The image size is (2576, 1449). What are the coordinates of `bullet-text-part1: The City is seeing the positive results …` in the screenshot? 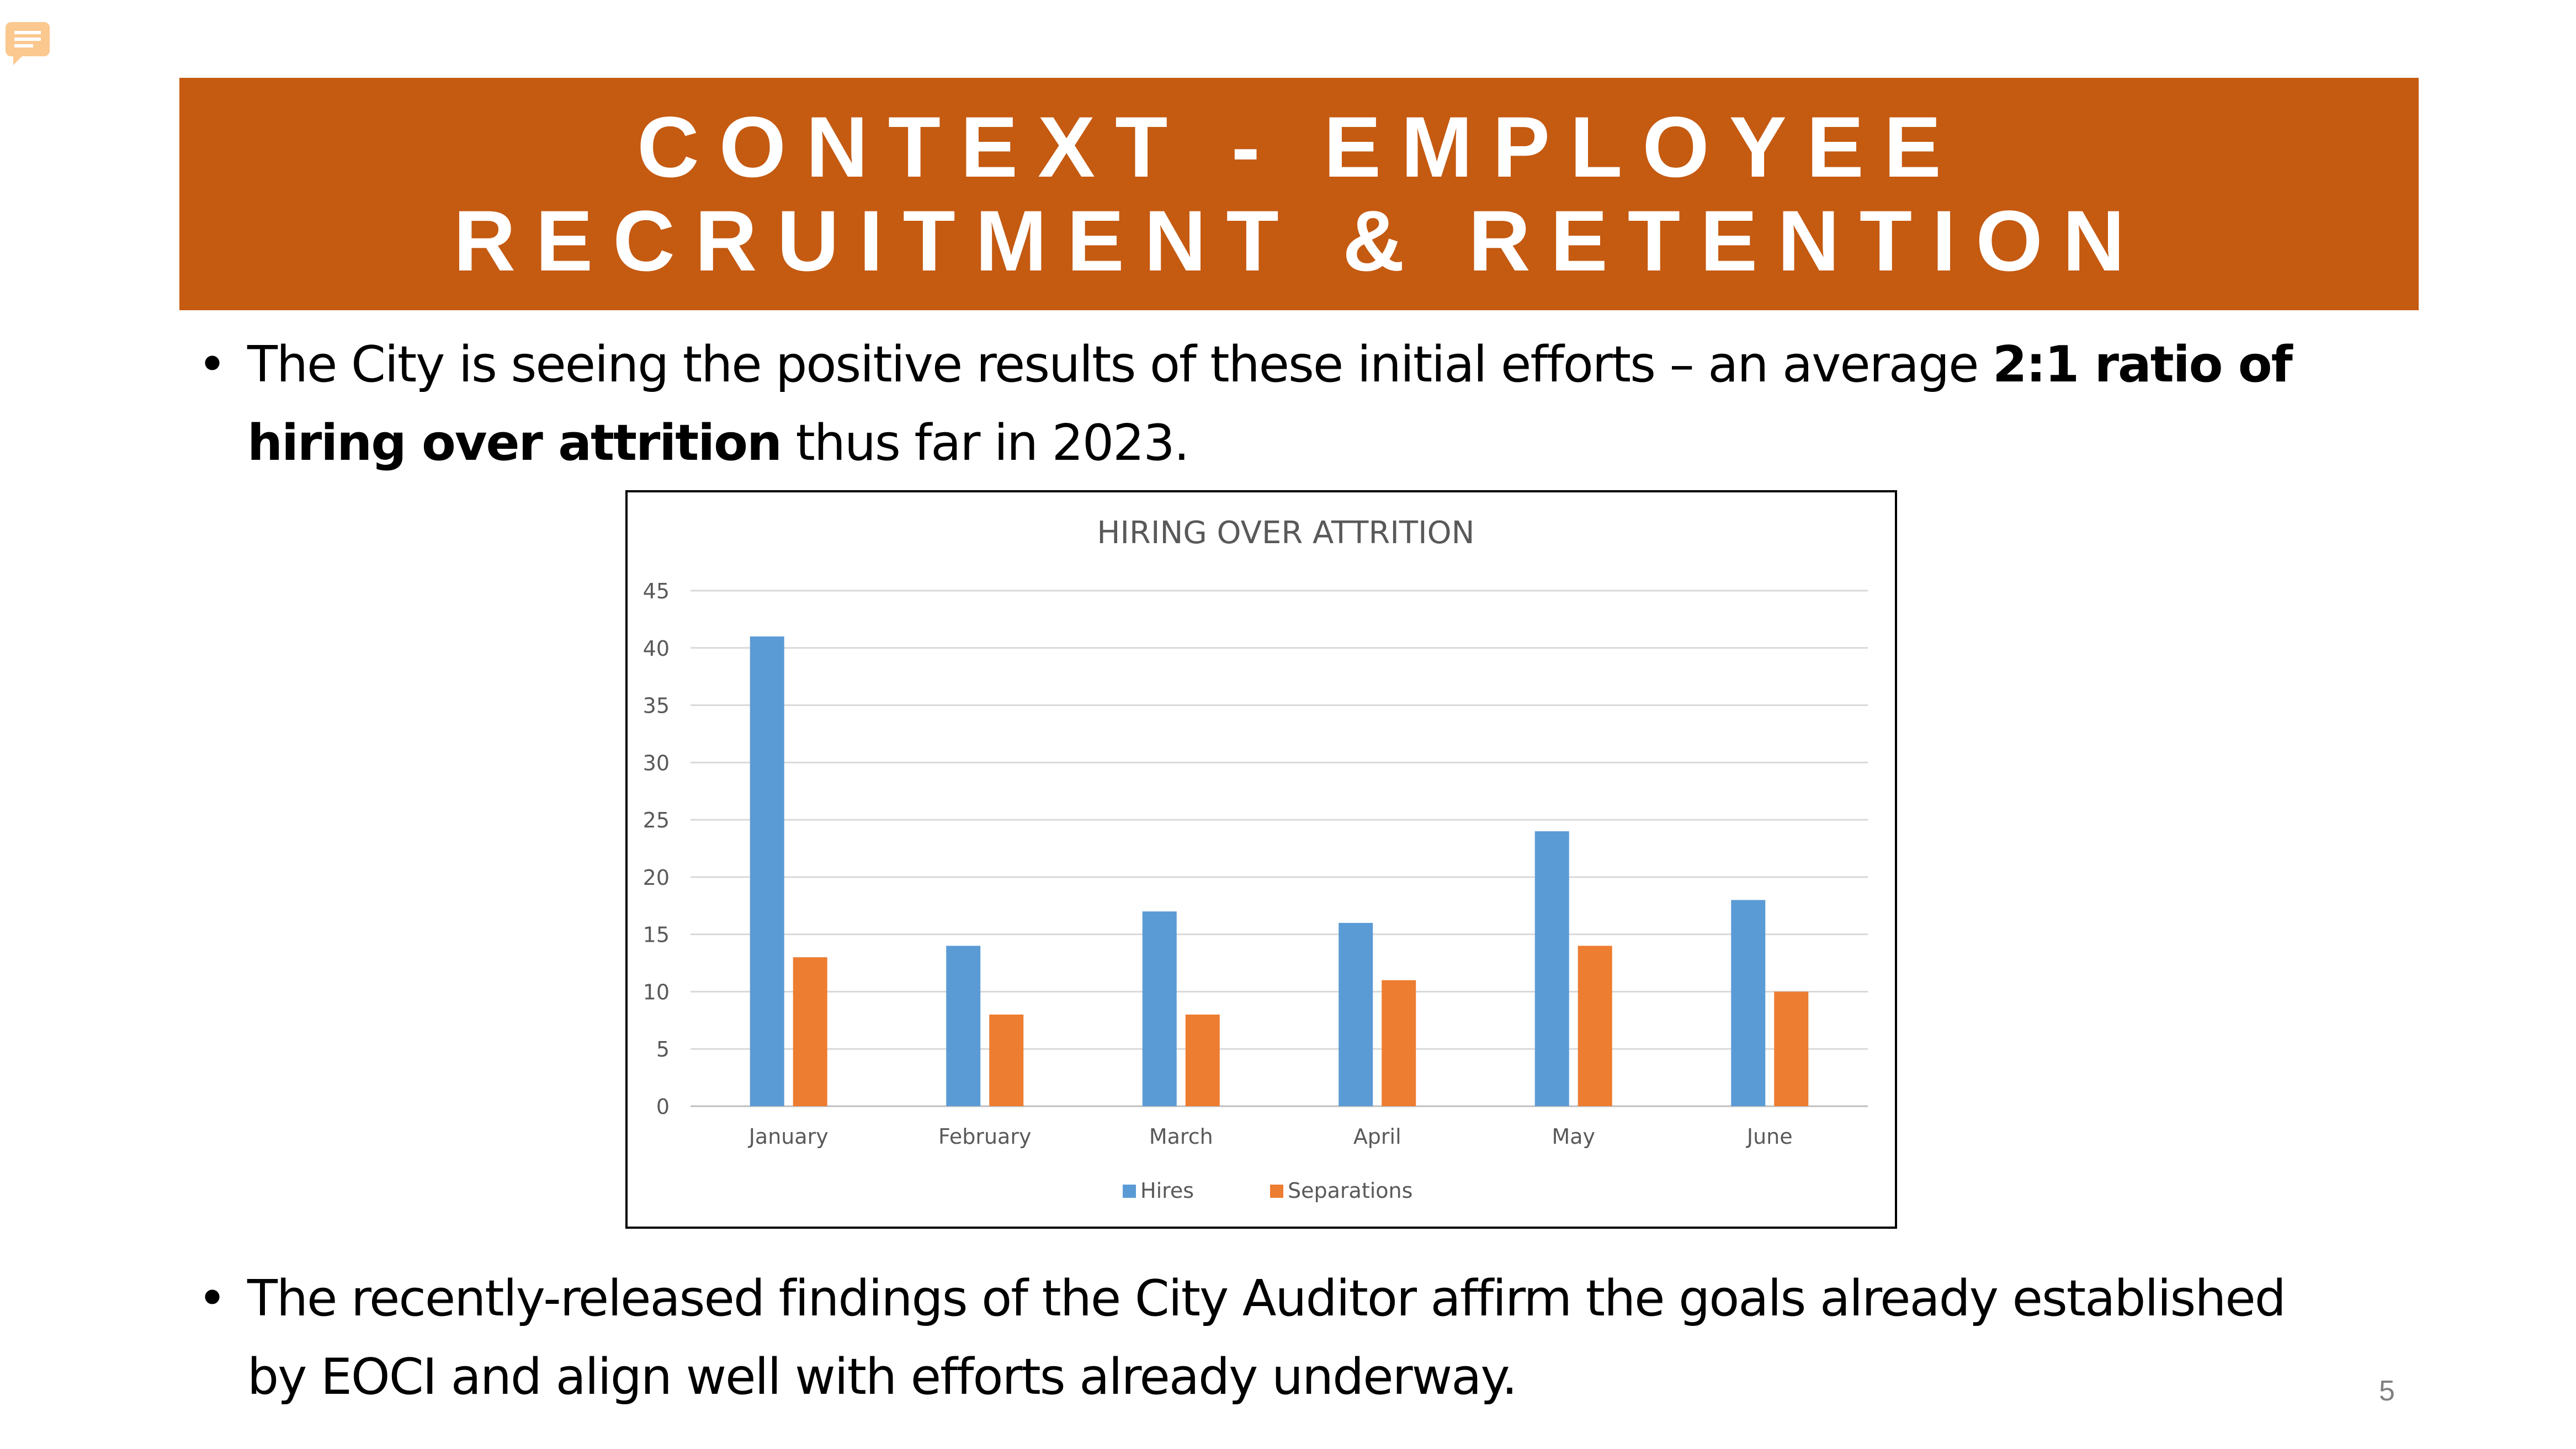 It's located at (1120, 365).